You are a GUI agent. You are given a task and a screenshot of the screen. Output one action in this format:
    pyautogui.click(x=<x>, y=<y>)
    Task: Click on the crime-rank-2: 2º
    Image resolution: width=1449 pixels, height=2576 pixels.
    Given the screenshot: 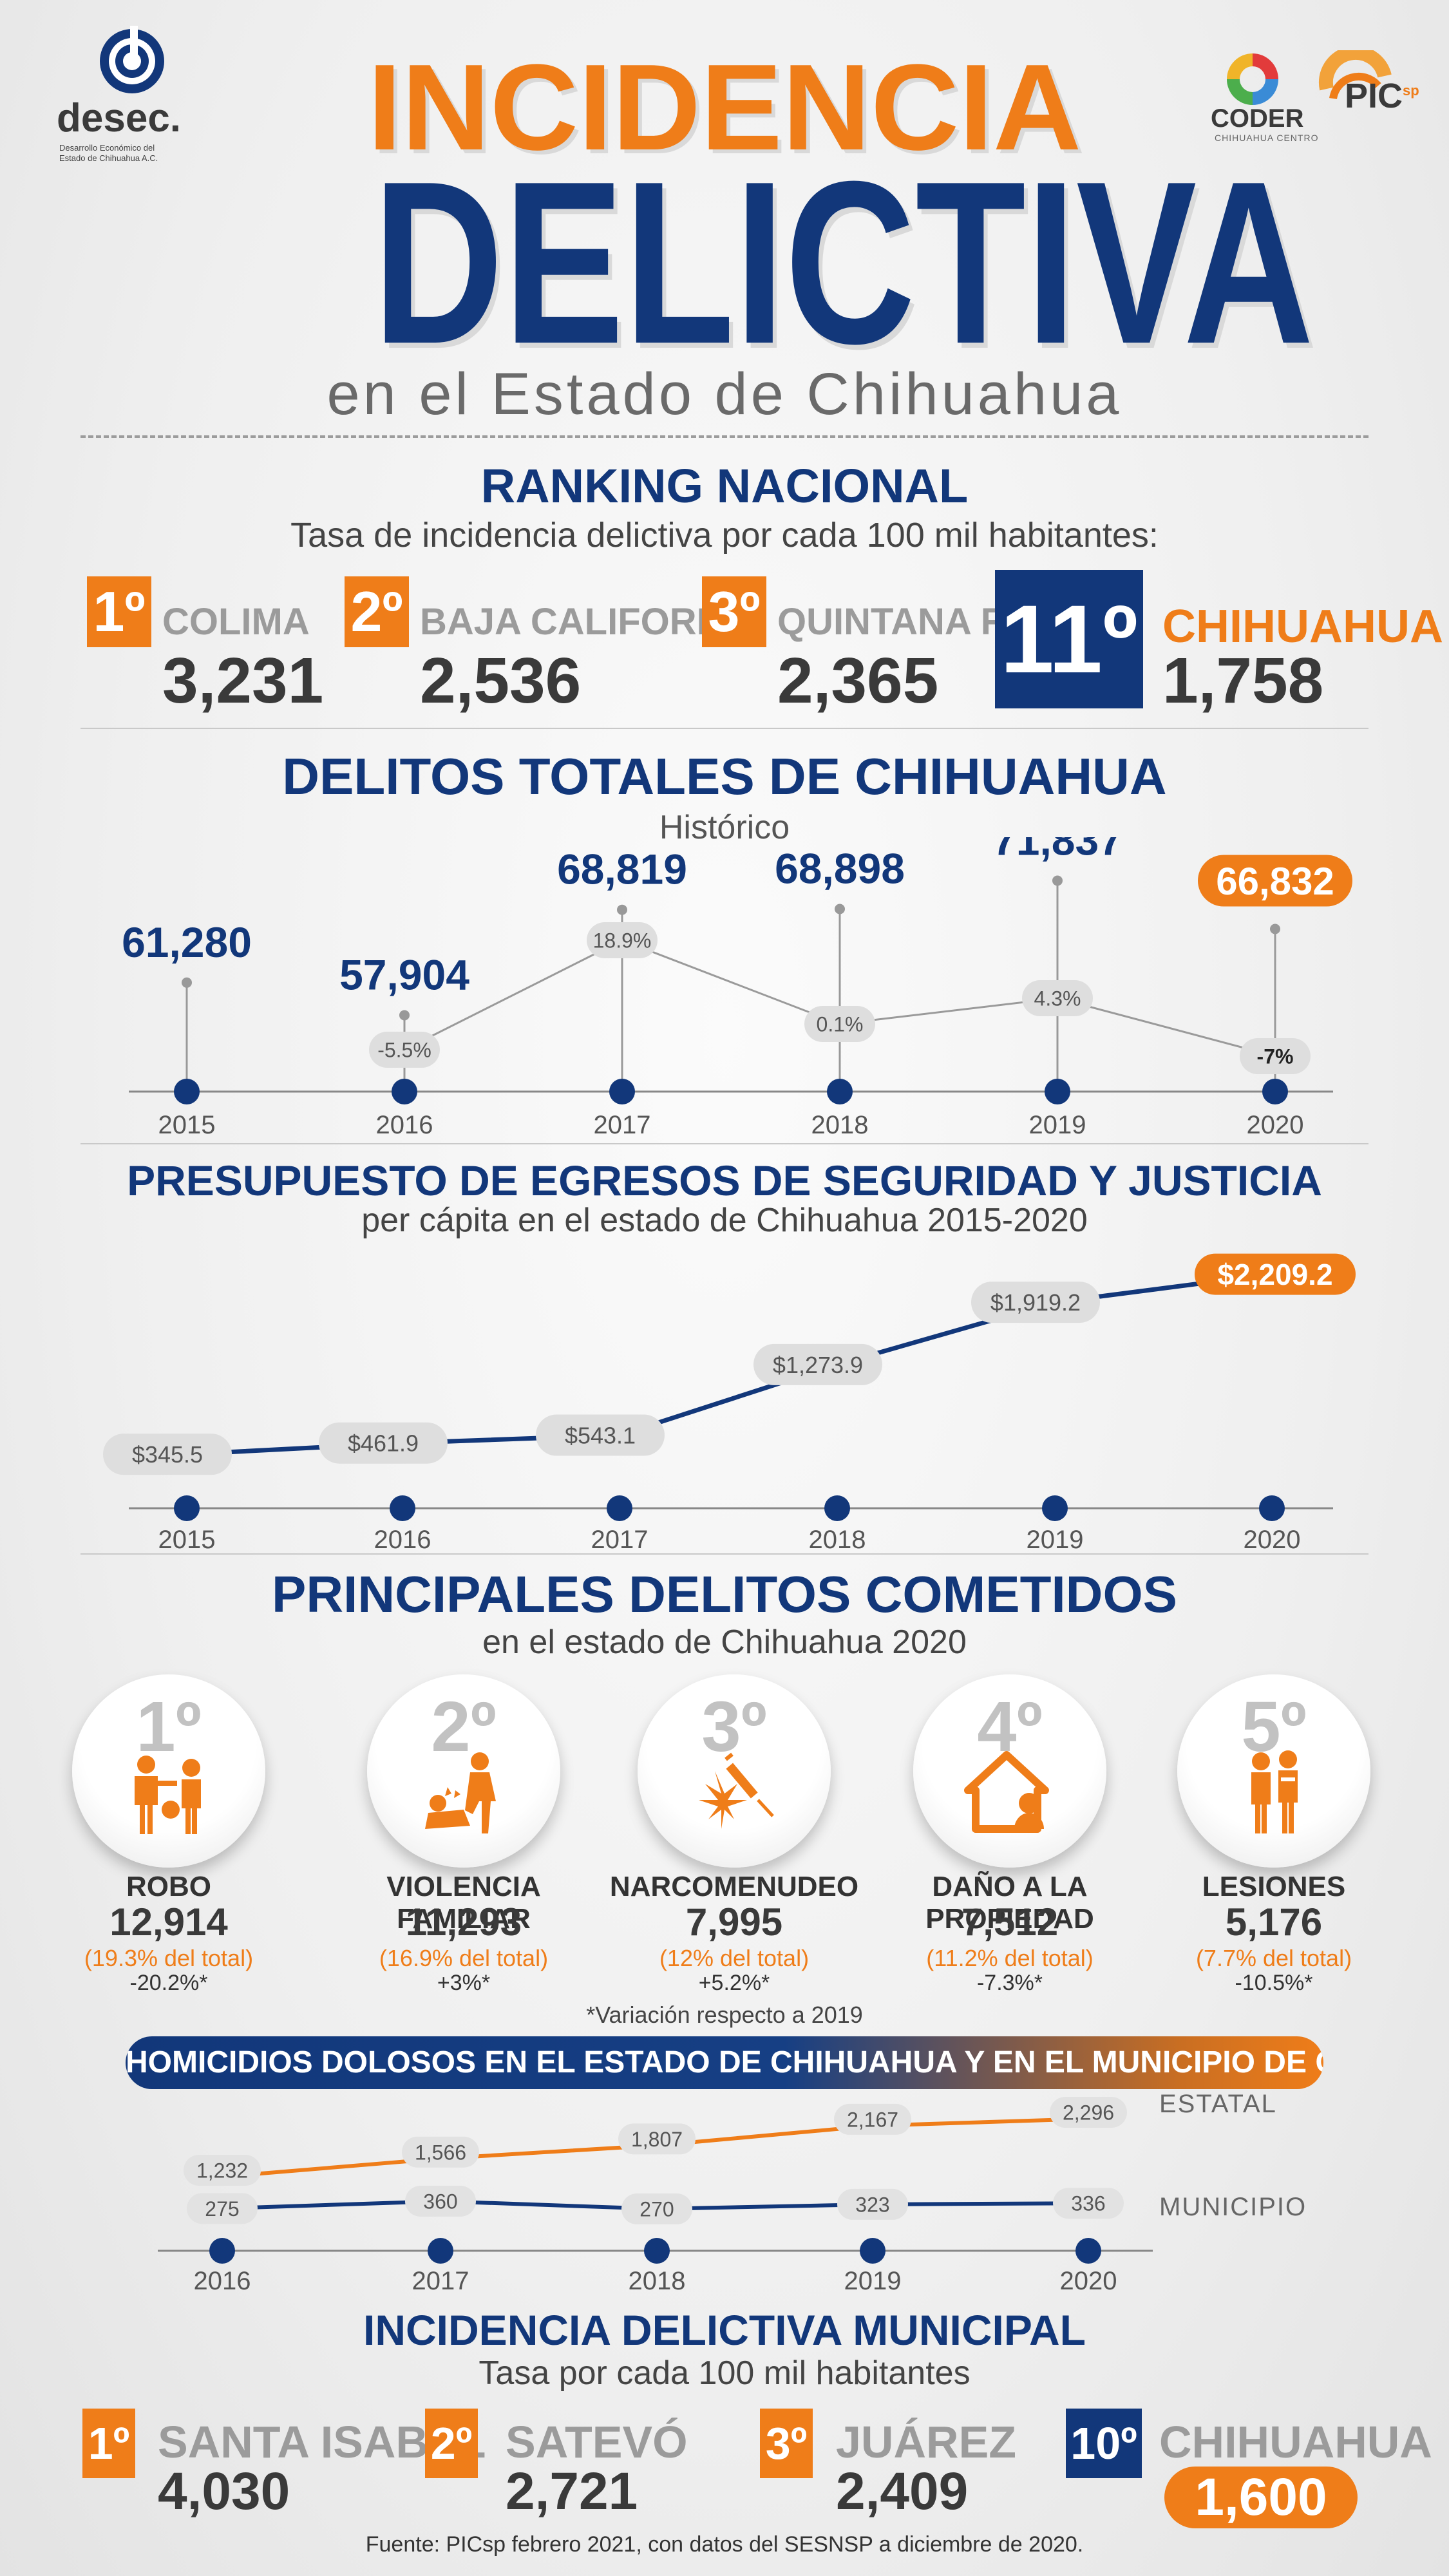 What is the action you would take?
    pyautogui.click(x=464, y=1727)
    